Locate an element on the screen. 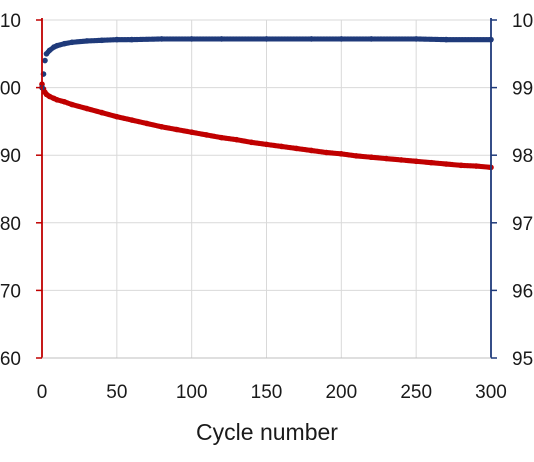  y-right-tick-label: 10 is located at coordinates (522, 21).